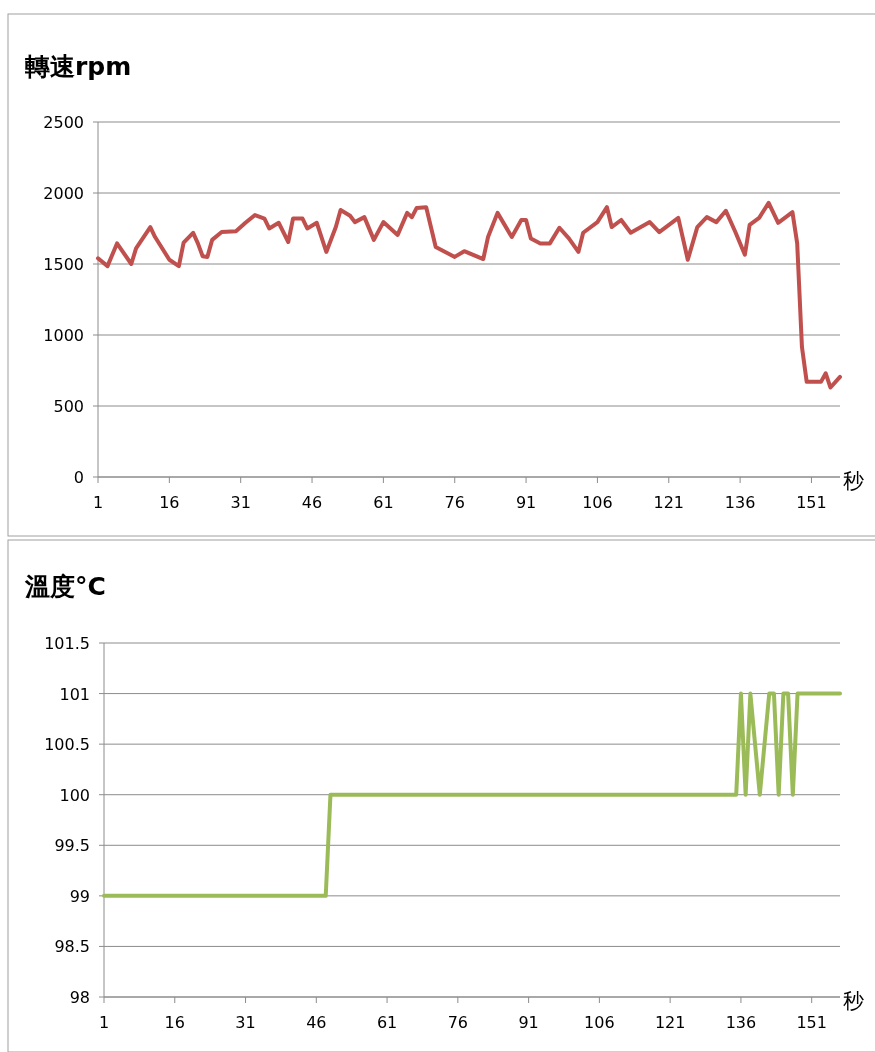 The image size is (875, 1052). I want to click on y-tick-label: 99.5, so click(72, 846).